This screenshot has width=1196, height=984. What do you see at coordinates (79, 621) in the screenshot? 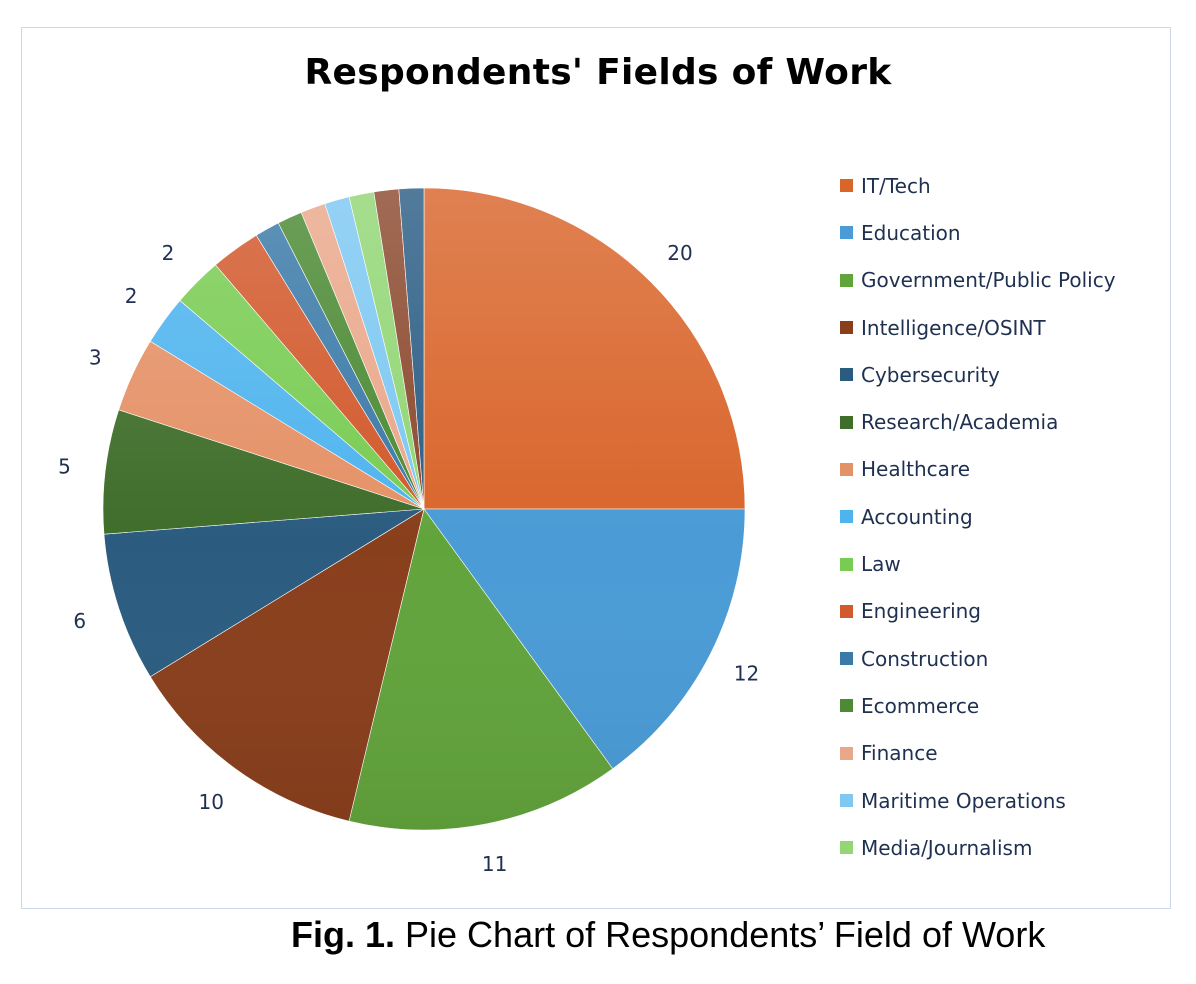
I see `data-label-cybersecurity: 6` at bounding box center [79, 621].